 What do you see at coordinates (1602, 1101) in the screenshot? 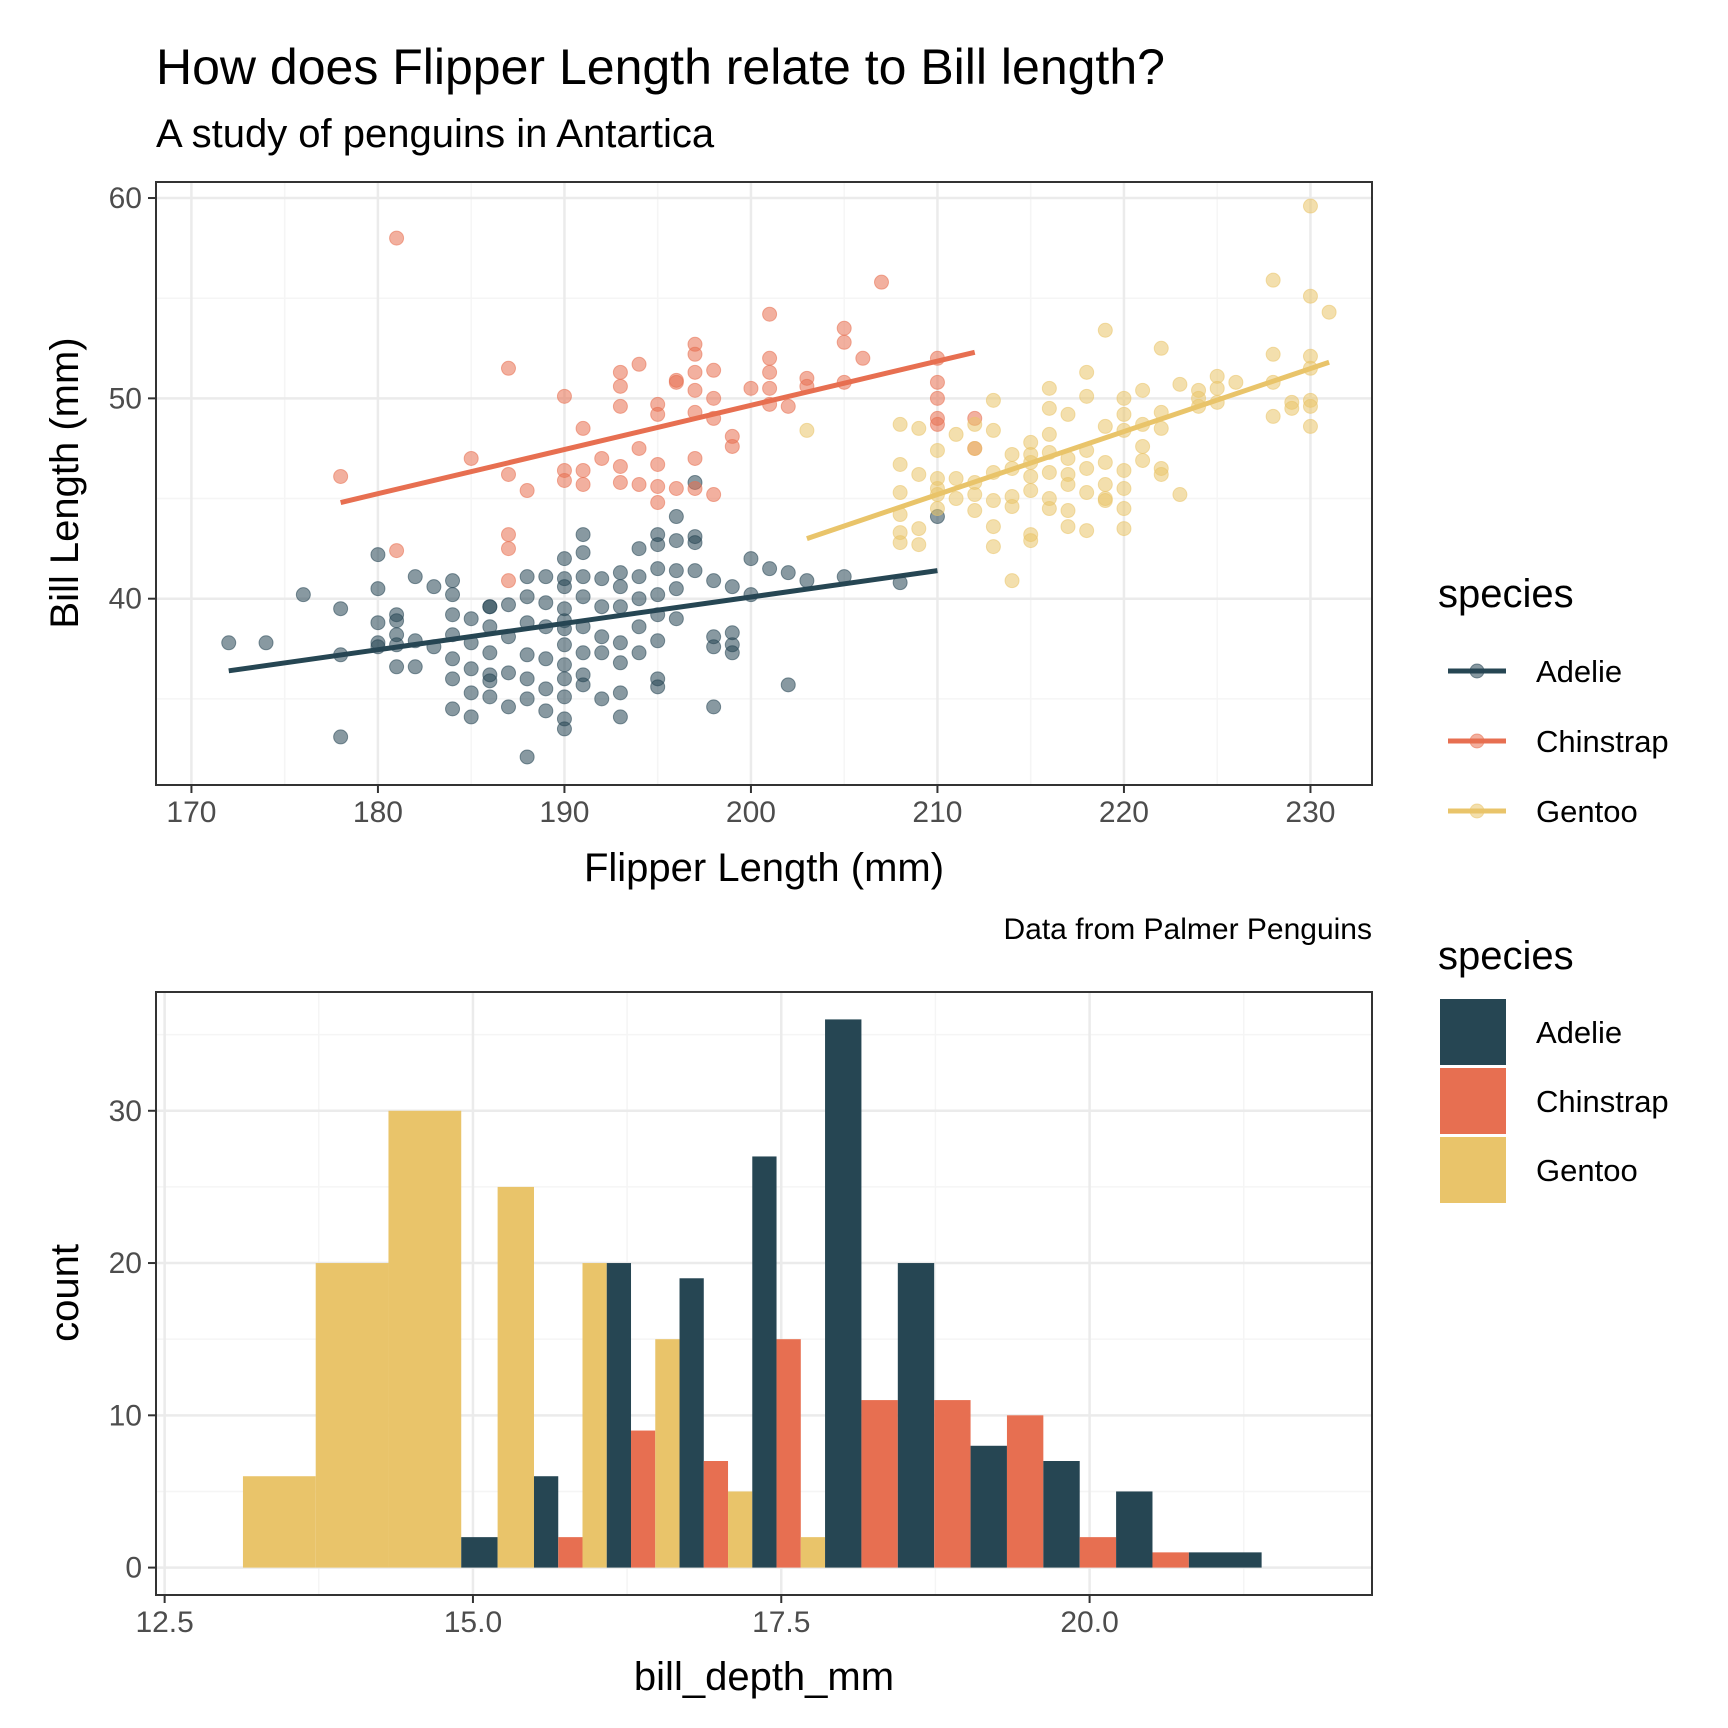
I see `legend-label-chinstrap: Chinstrap` at bounding box center [1602, 1101].